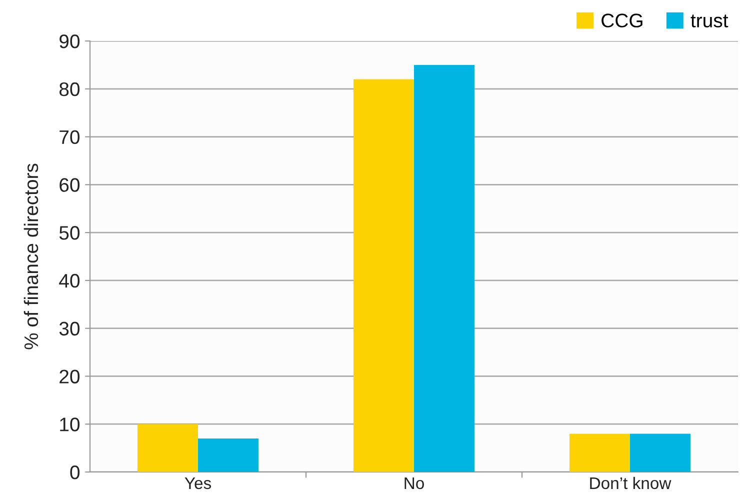 This screenshot has height=500, width=740. I want to click on y-tick-label: 0, so click(75, 472).